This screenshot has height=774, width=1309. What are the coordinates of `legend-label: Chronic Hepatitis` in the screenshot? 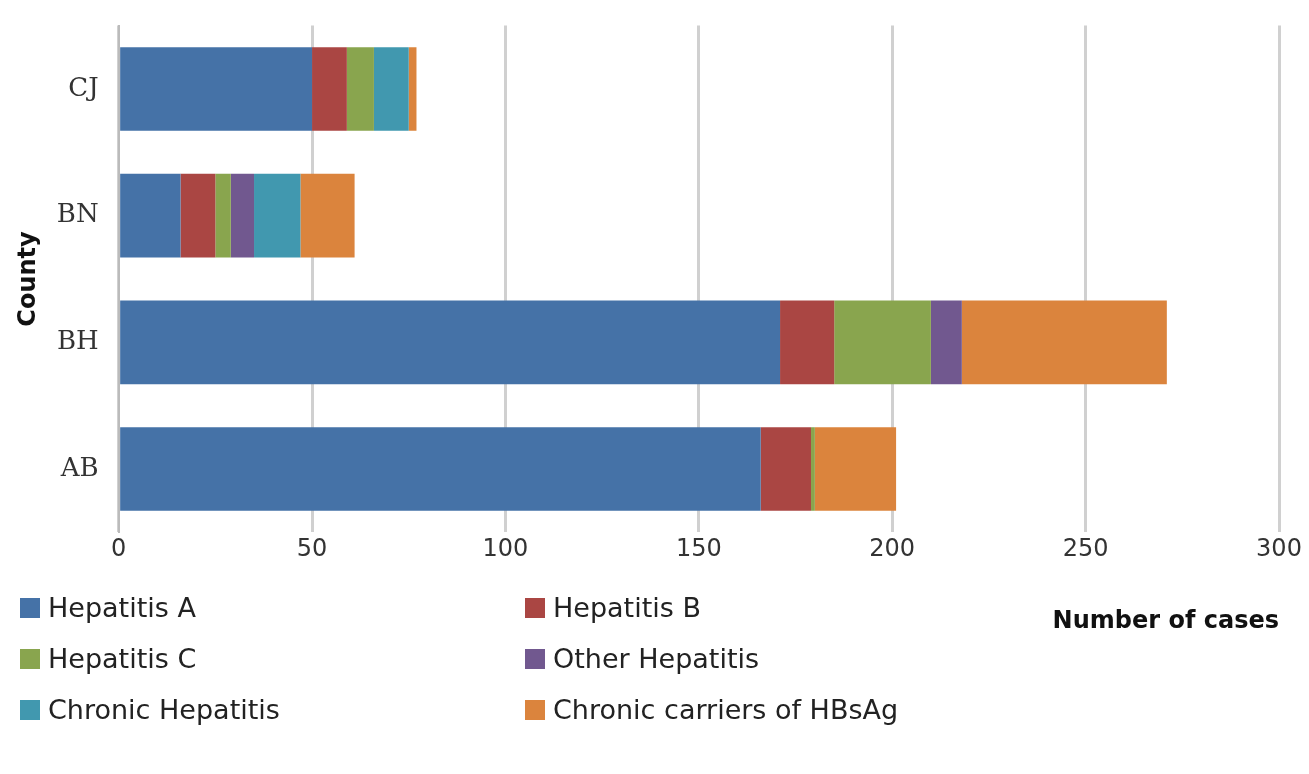 It's located at (164, 709).